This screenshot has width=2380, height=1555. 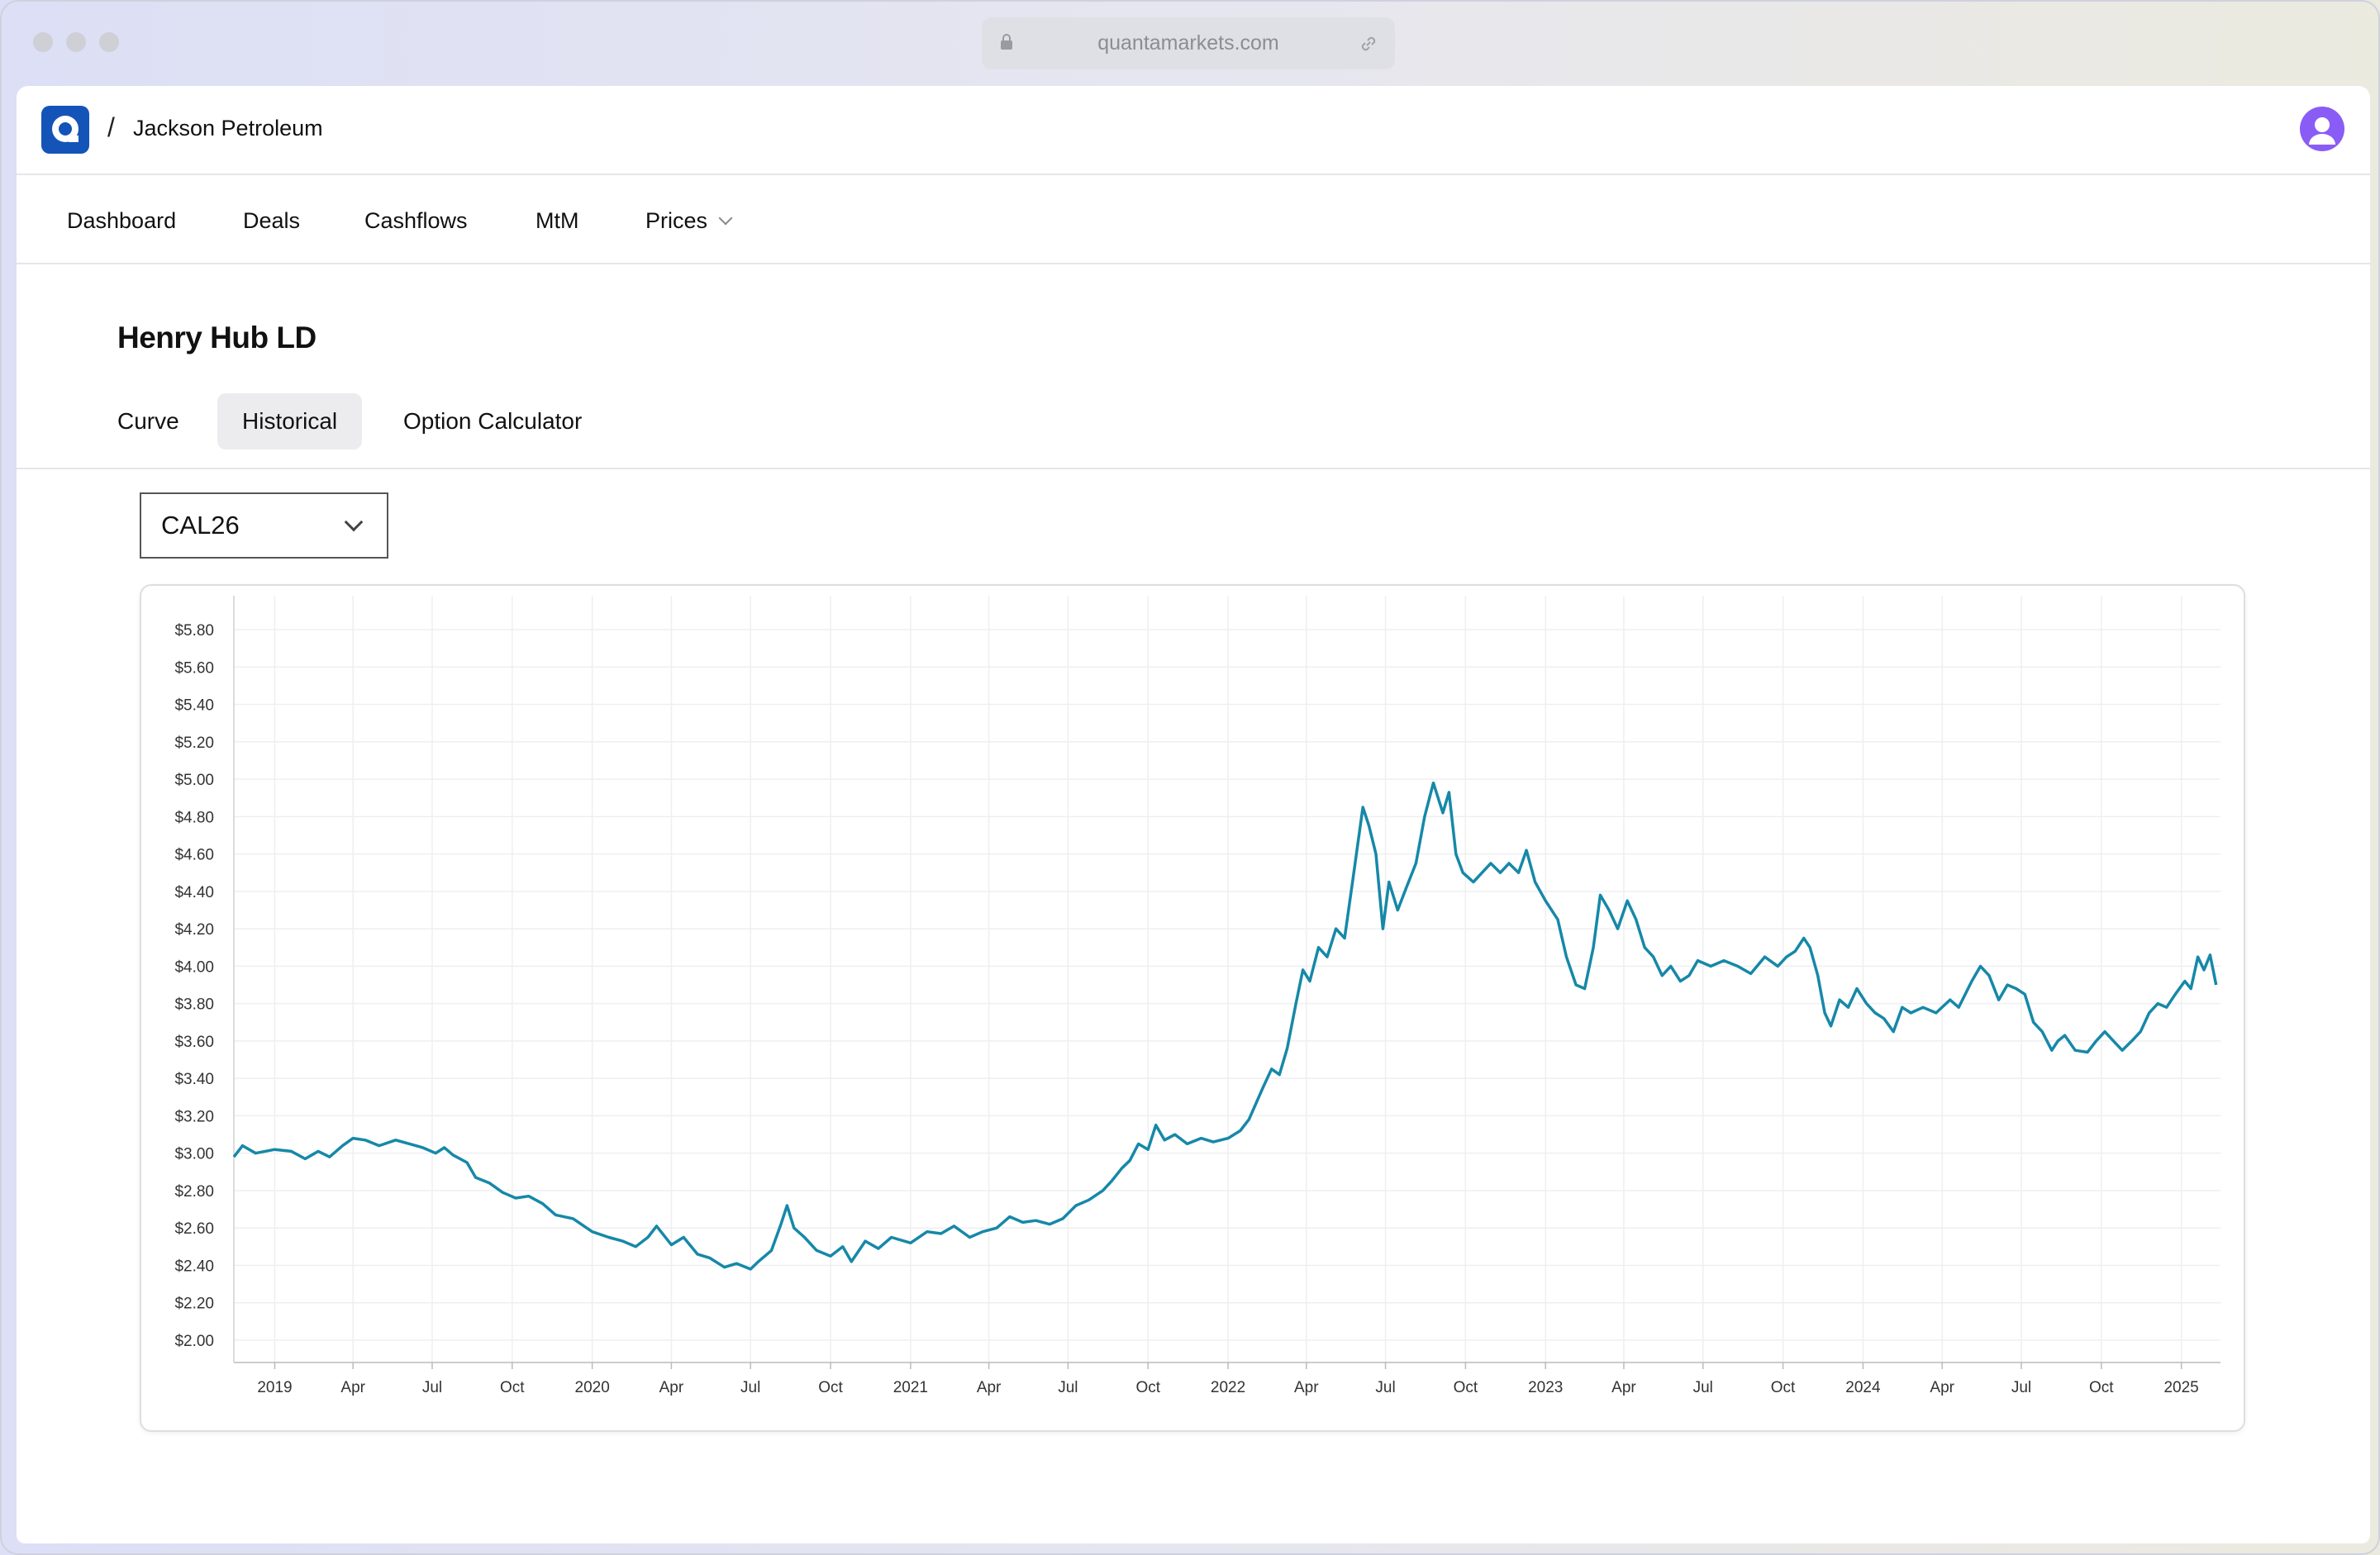 I want to click on y-tick-label: $5.20, so click(x=194, y=743).